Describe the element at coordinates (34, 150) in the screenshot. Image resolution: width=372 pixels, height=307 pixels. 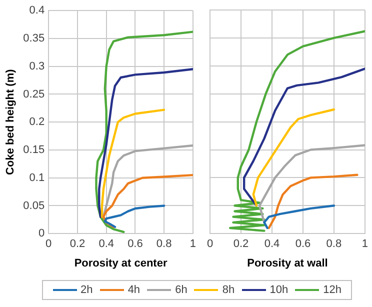
I see `y-tick-label: 0.15` at that location.